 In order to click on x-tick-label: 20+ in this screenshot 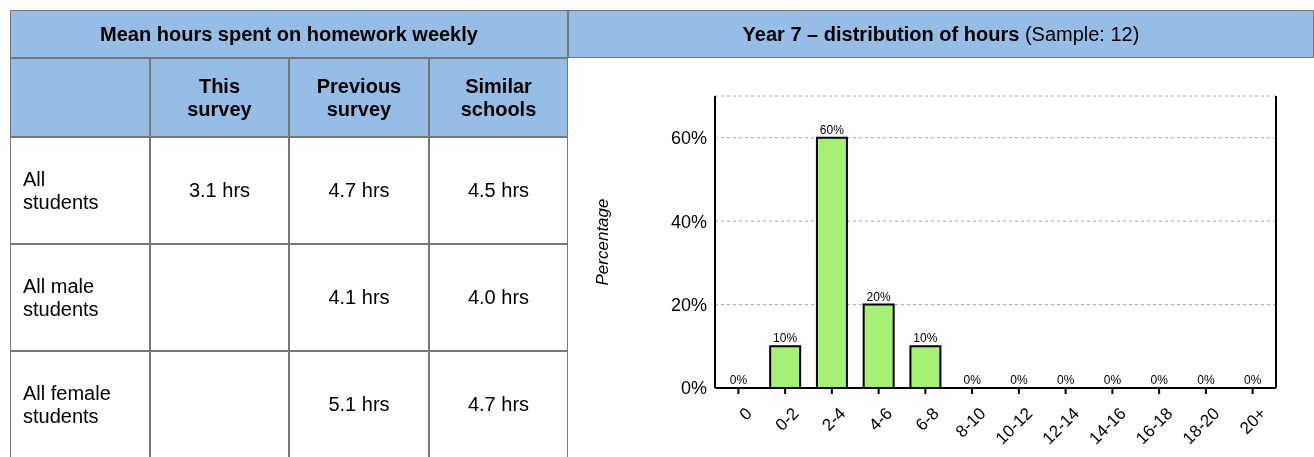, I will do `click(1253, 420)`.